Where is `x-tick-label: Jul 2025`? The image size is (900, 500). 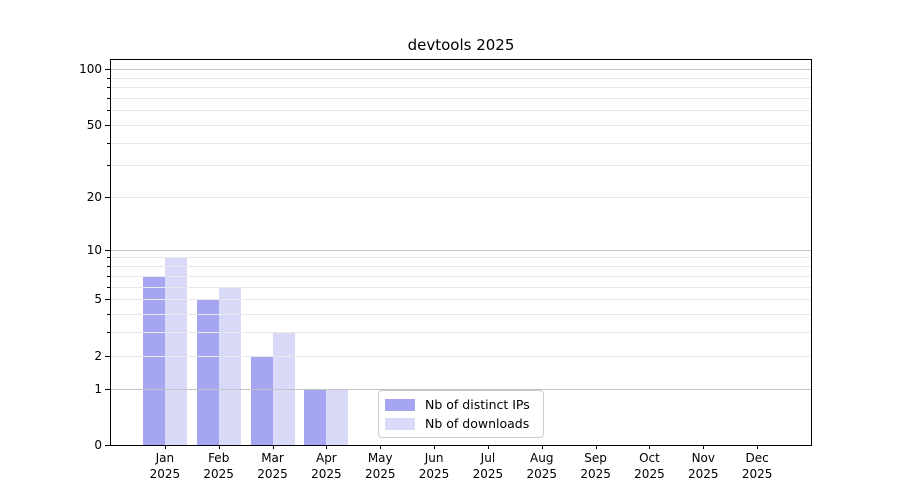 x-tick-label: Jul 2025 is located at coordinates (488, 466).